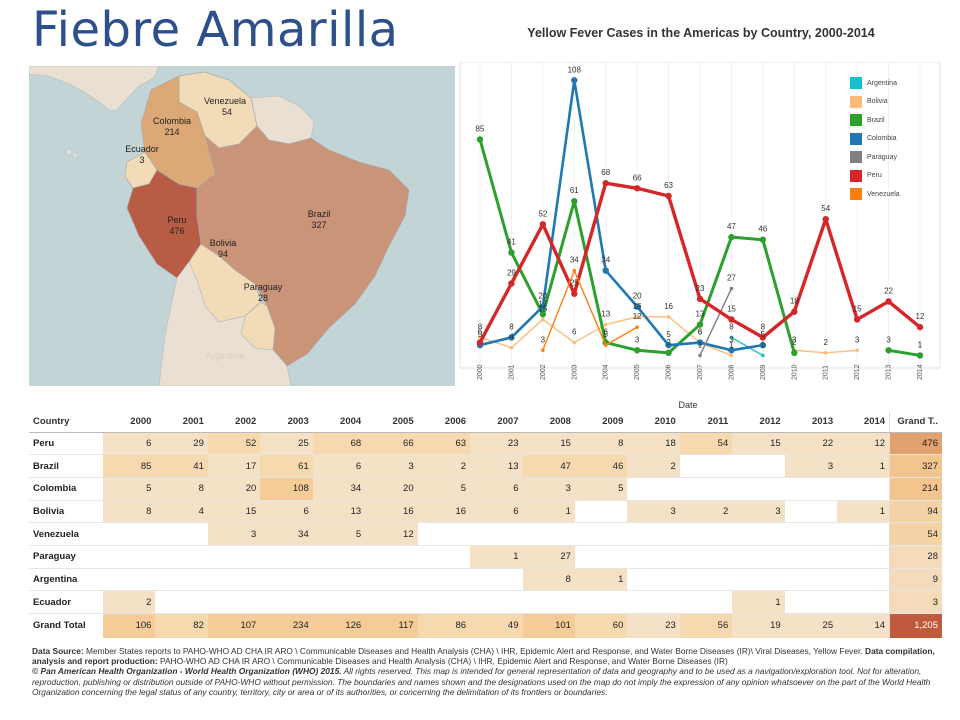 Image resolution: width=960 pixels, height=720 pixels. What do you see at coordinates (485, 512) in the screenshot?
I see `table-row: Bolivia 8 4 15 6 13 16 16 6 1 3 2 3 1 94` at bounding box center [485, 512].